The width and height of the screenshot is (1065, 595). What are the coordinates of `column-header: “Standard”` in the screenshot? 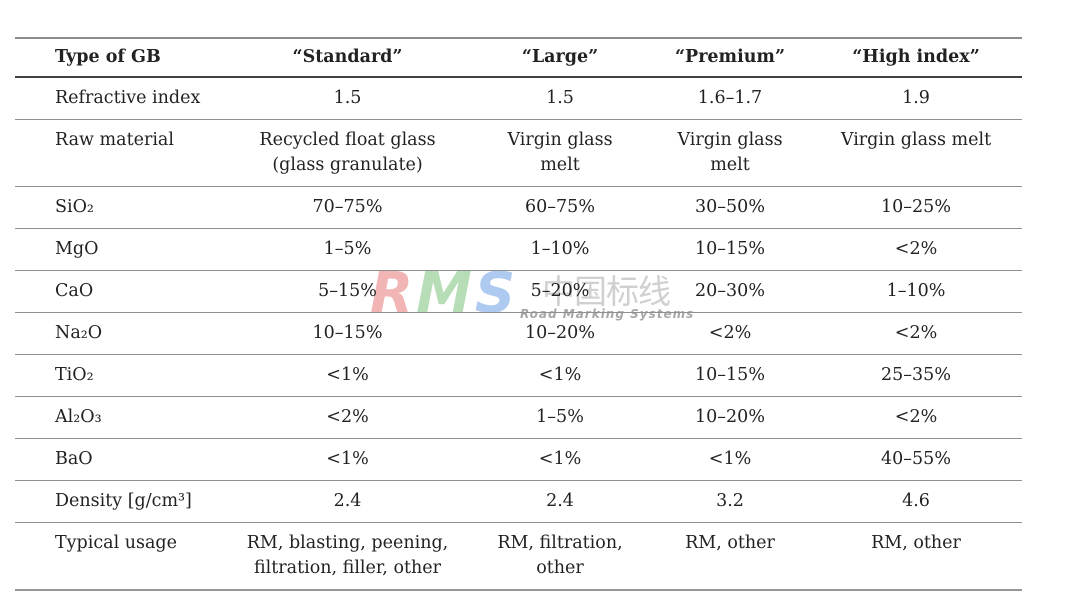 It's located at (347, 57).